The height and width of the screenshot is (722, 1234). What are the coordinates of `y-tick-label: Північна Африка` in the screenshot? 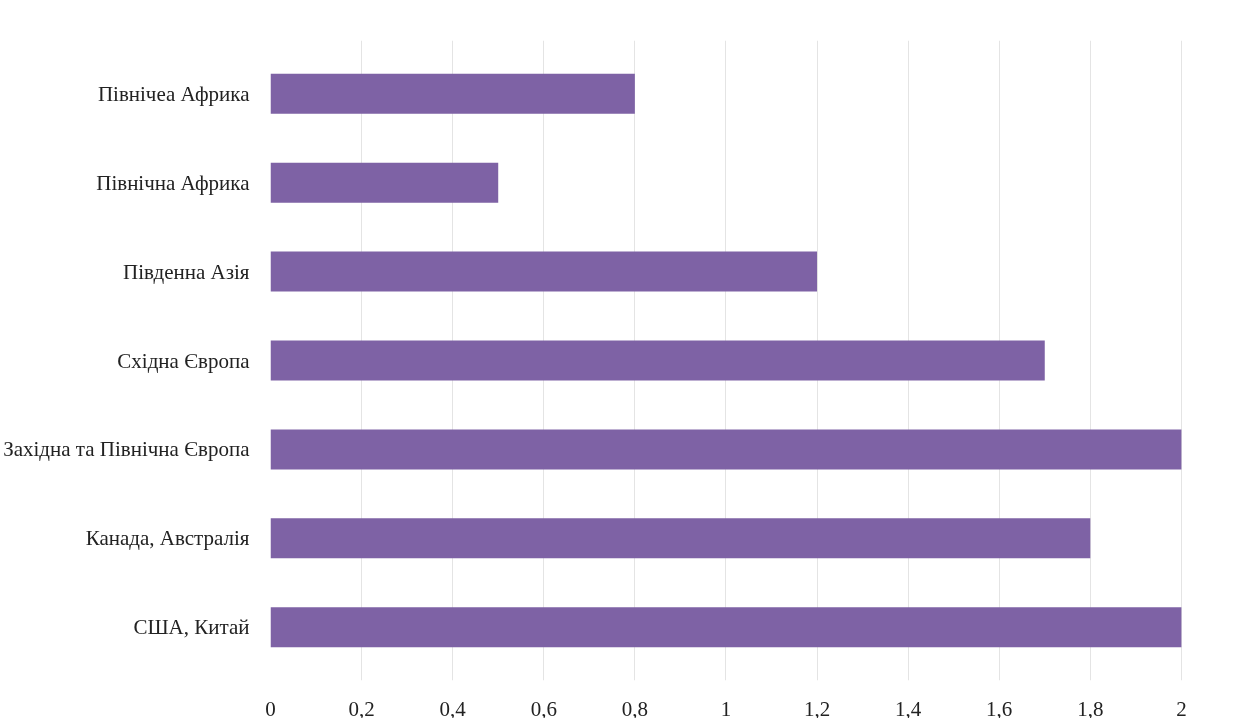 It's located at (173, 182).